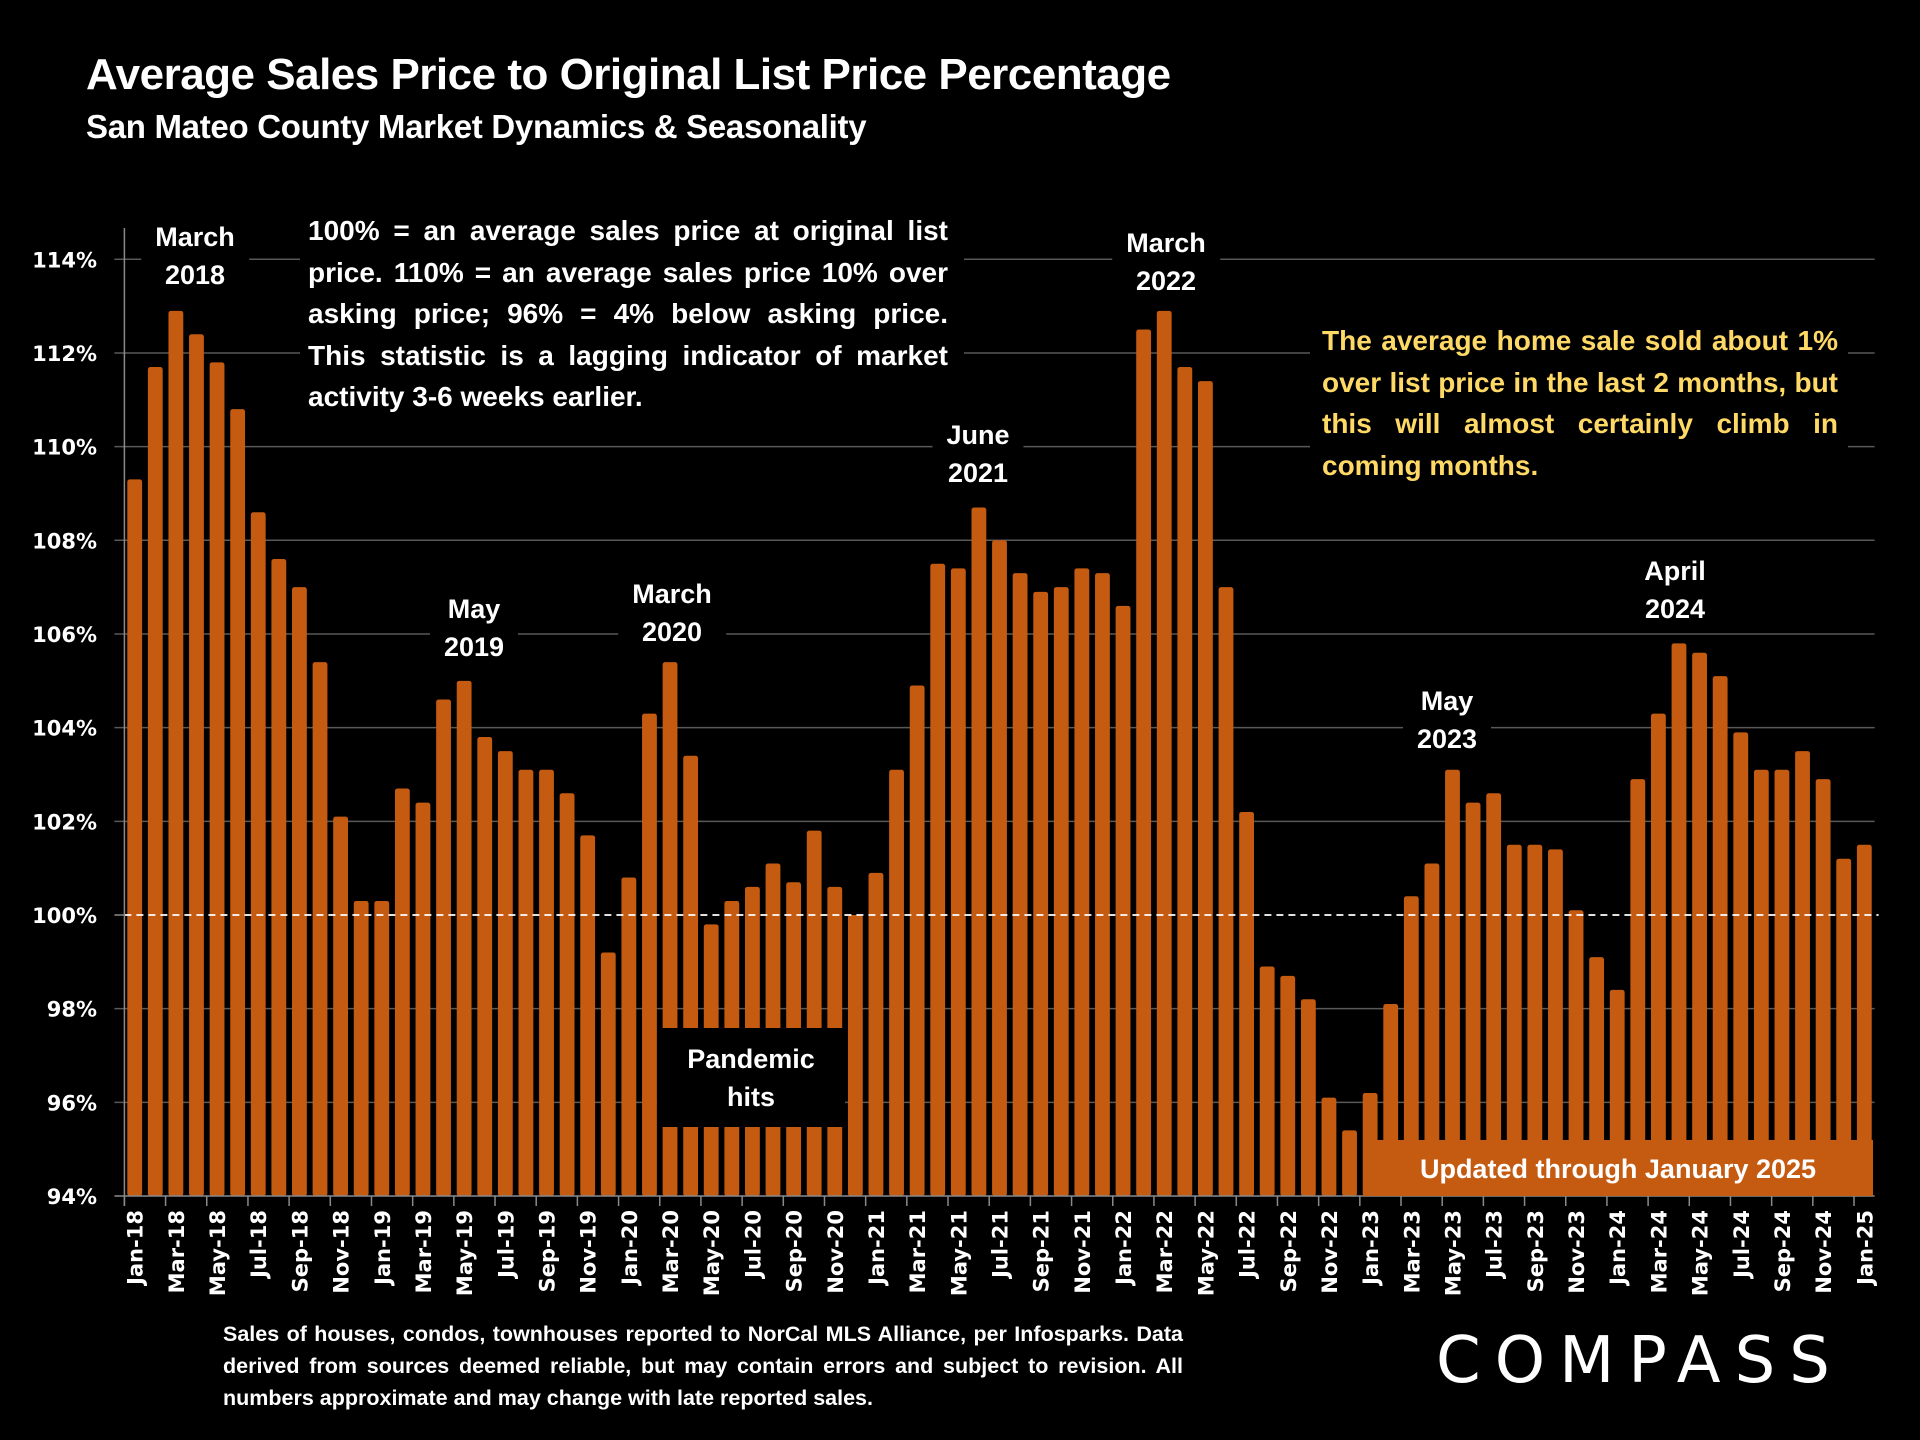  I want to click on x-tick-label: Jul-23, so click(1495, 1245).